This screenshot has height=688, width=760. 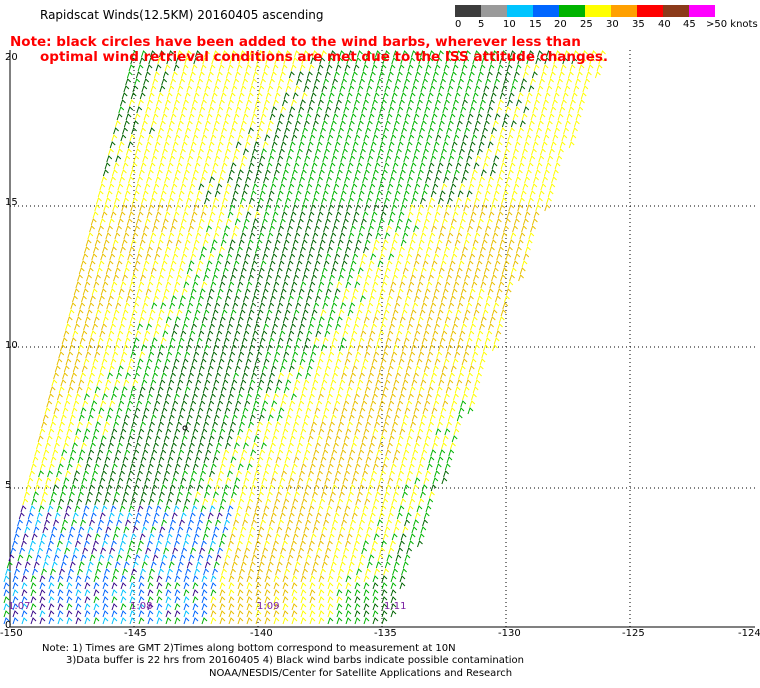 What do you see at coordinates (19, 606) in the screenshot?
I see `time-label: 1:07` at bounding box center [19, 606].